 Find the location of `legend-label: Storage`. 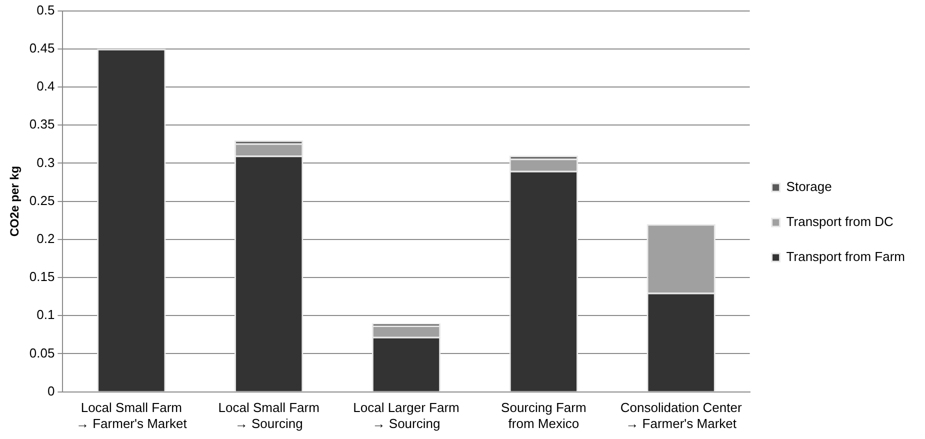

legend-label: Storage is located at coordinates (809, 186).